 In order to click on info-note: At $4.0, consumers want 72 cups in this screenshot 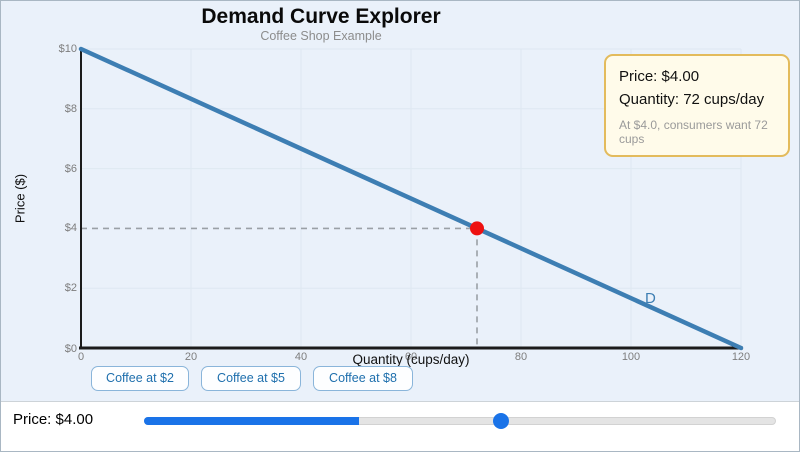, I will do `click(693, 132)`.